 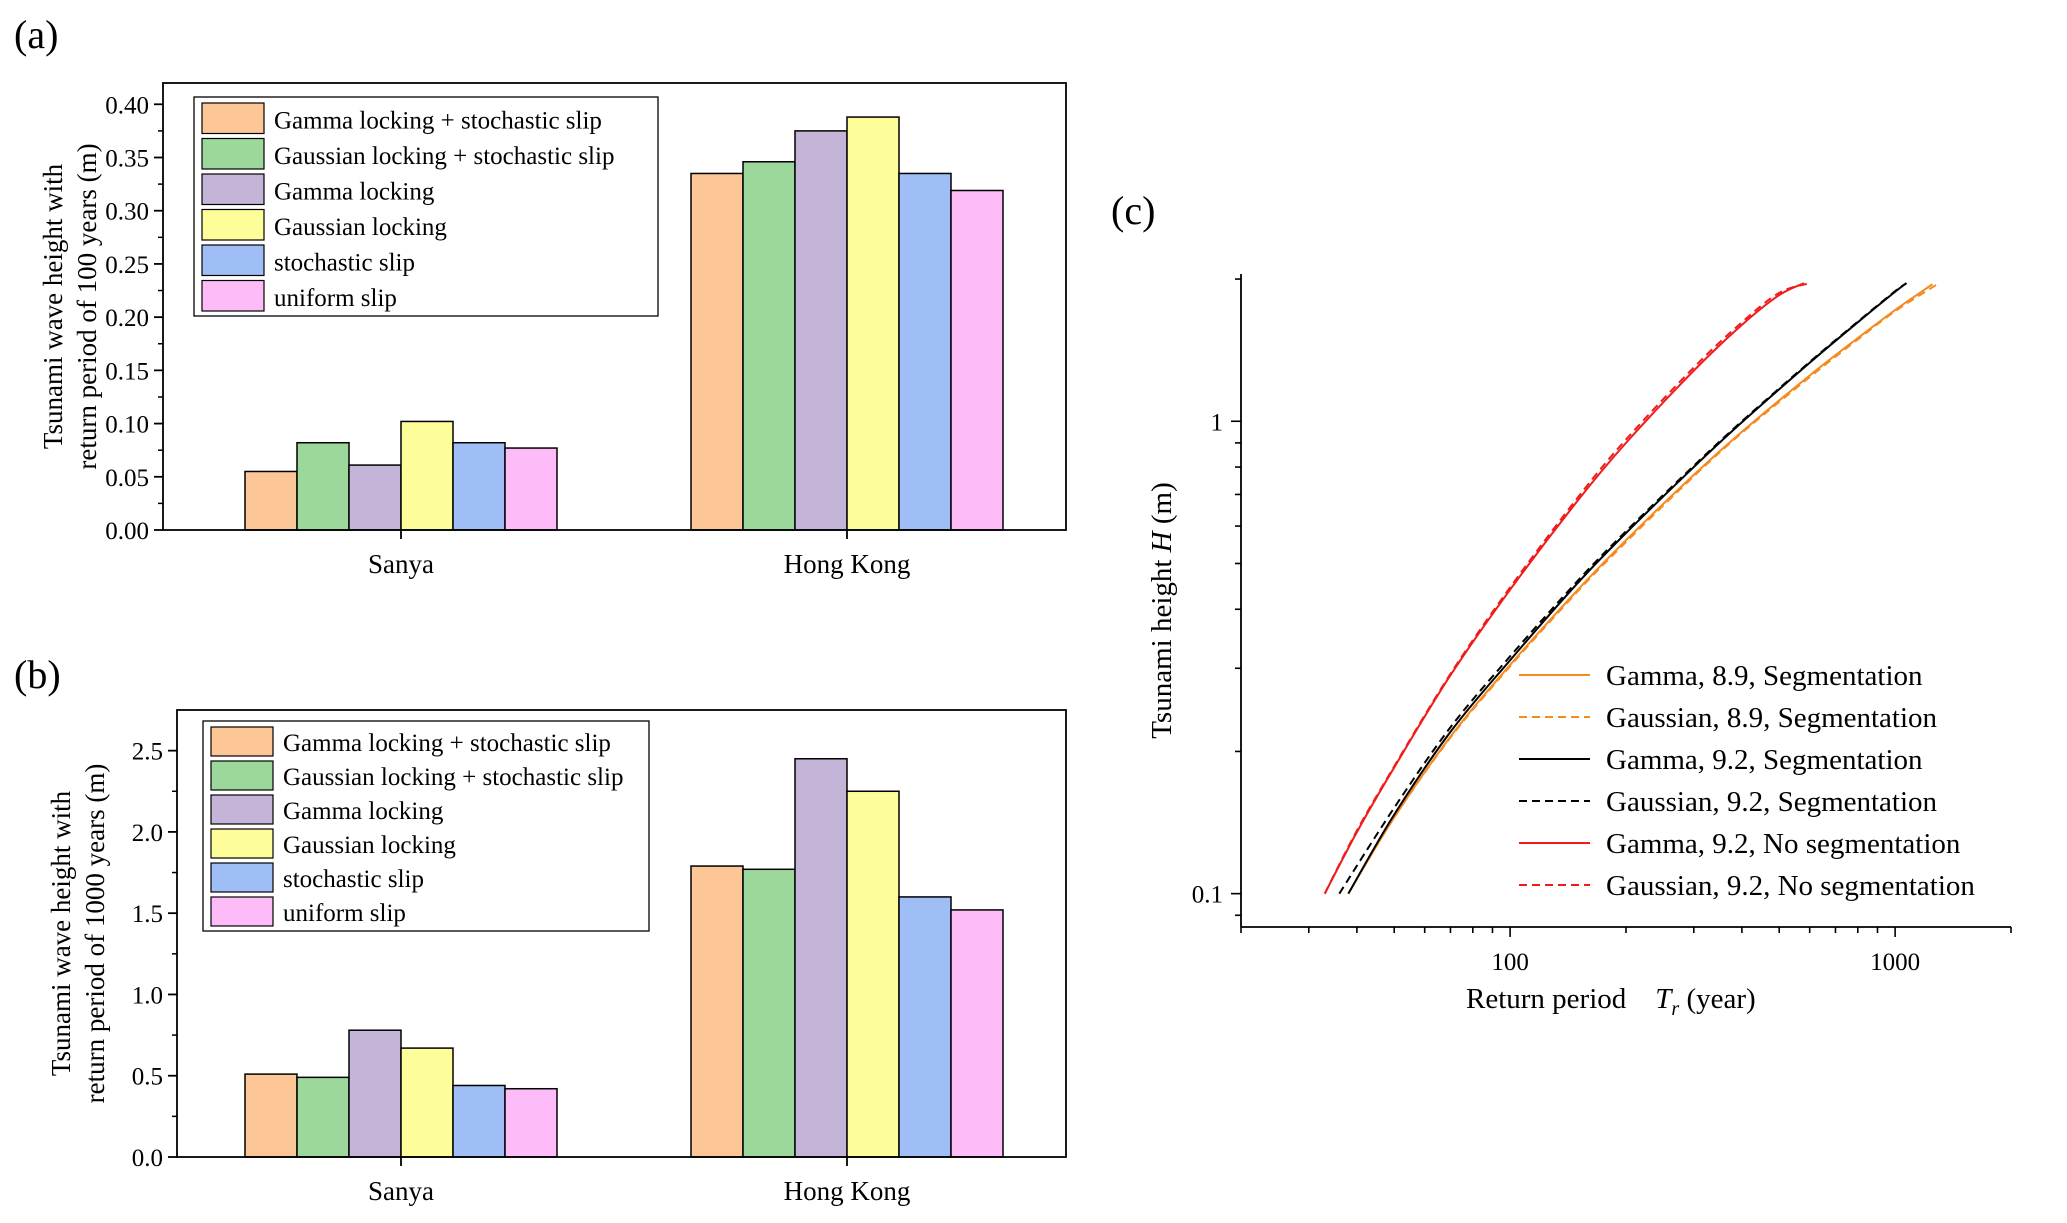 I want to click on bar-b-stochastic-slip-hong-kong, so click(x=925, y=1027).